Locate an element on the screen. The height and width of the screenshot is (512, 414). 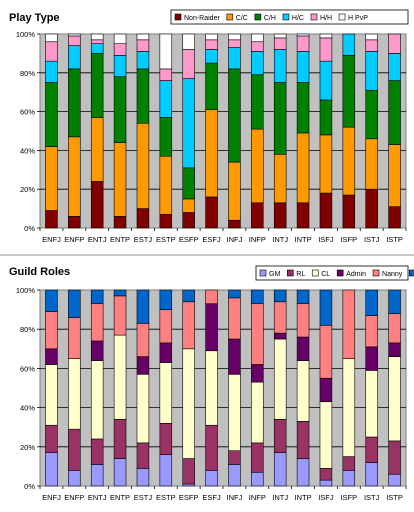
play-type-bar-infj-non-raider is located at coordinates (234, 224).